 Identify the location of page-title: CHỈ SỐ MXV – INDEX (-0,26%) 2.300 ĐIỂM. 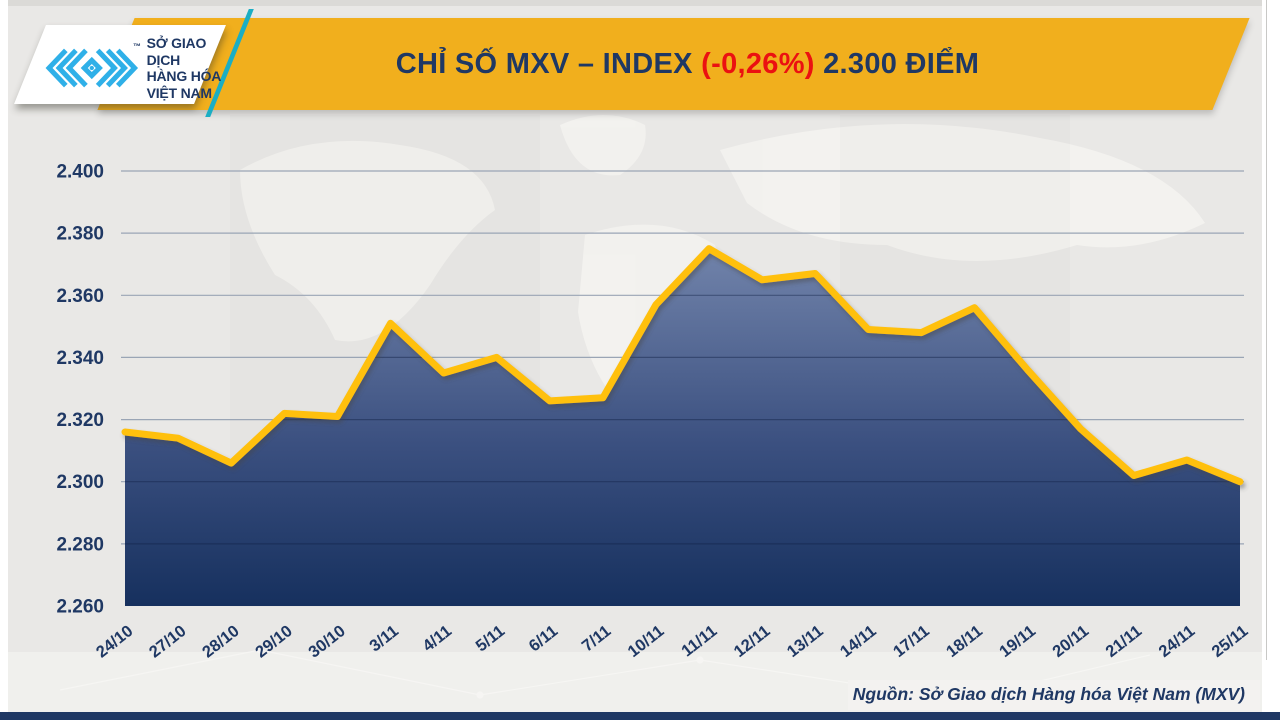
(687, 64).